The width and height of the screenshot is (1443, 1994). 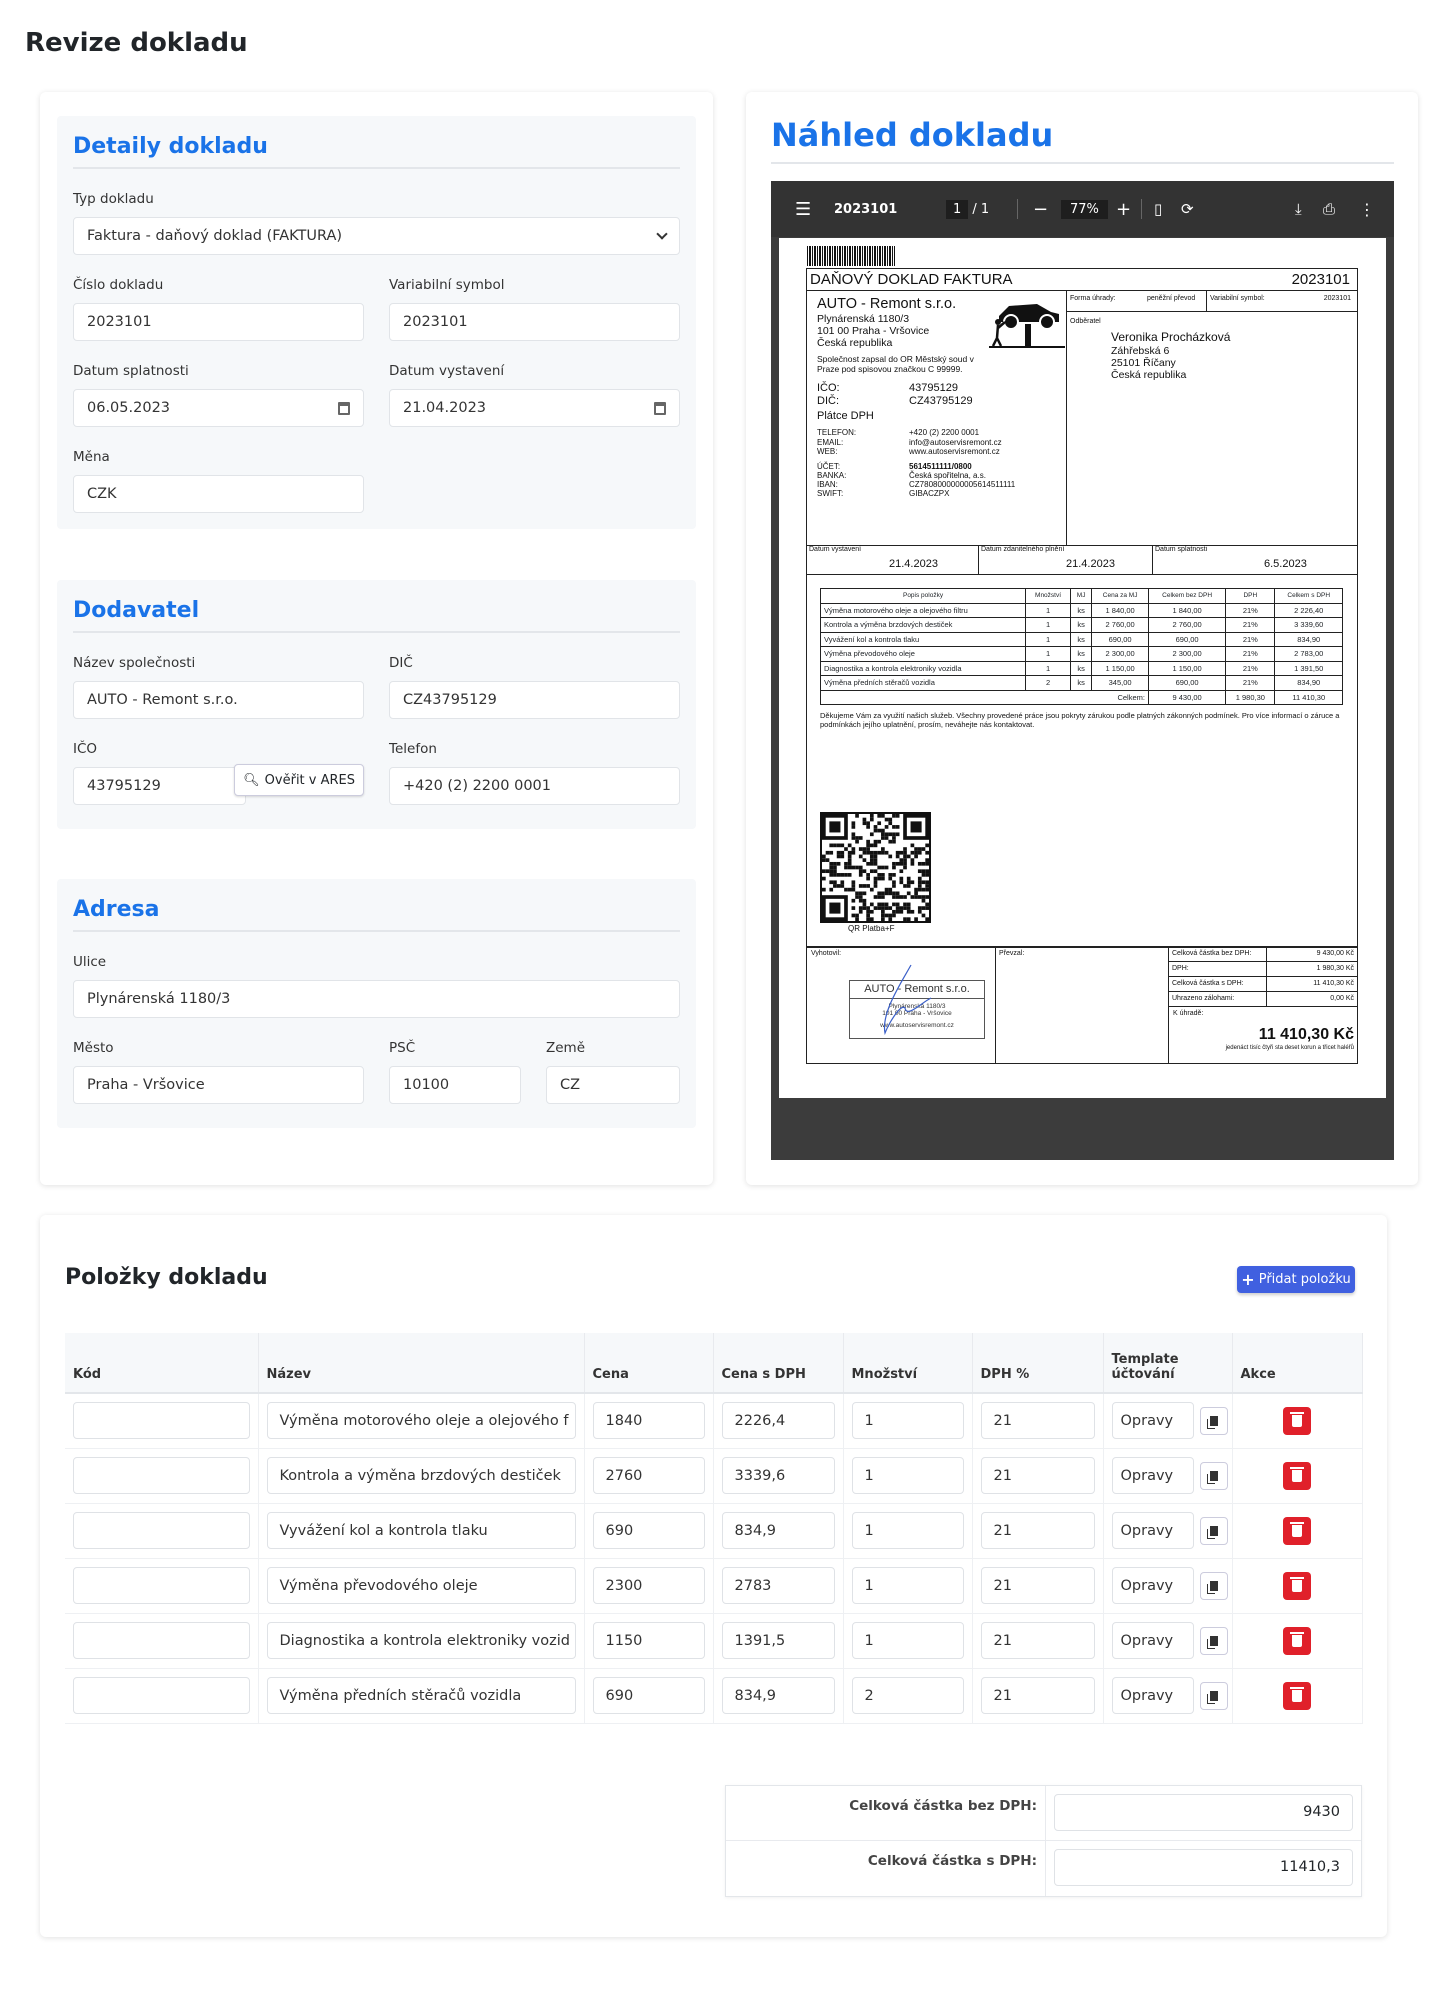 I want to click on price-vat-input: 1391,5, so click(x=778, y=1640).